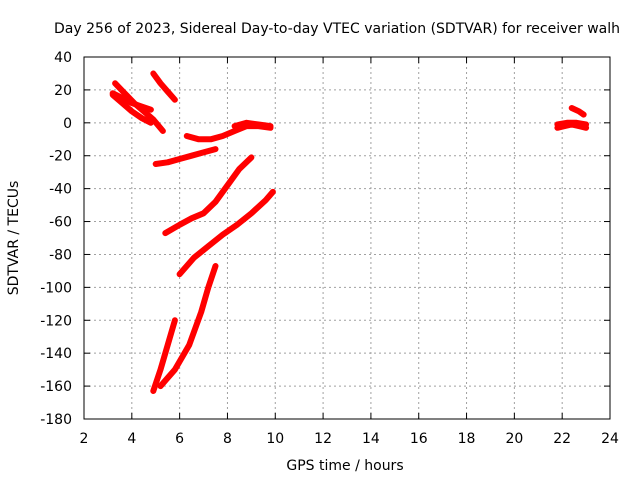  Describe the element at coordinates (63, 91) in the screenshot. I see `y-tick-label-1: 20` at that location.